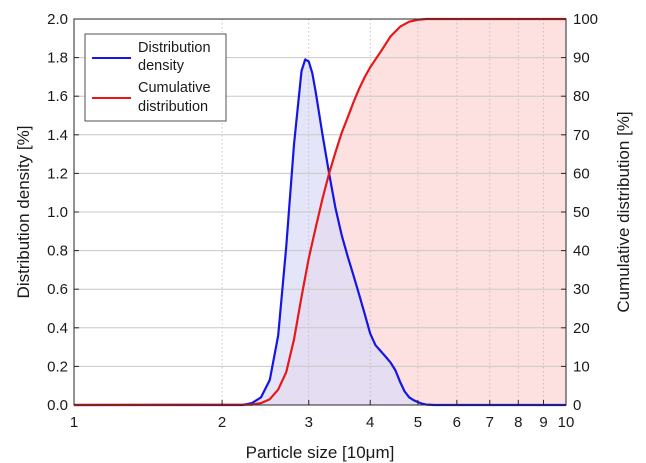 The width and height of the screenshot is (646, 463). What do you see at coordinates (161, 66) in the screenshot?
I see `legend-density-line2: density` at bounding box center [161, 66].